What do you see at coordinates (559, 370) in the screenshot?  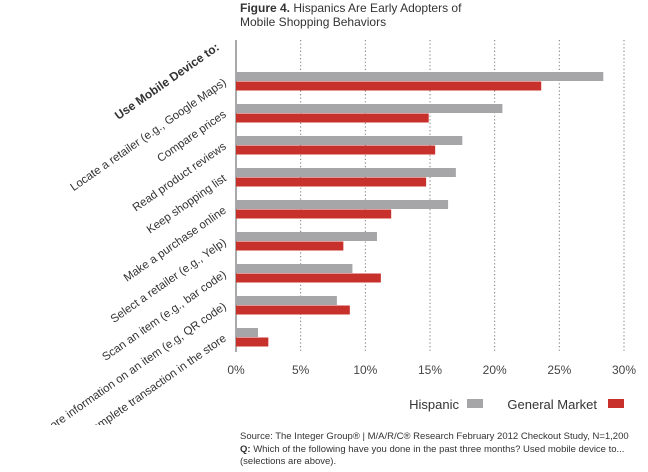 I see `x-tick-label: 25%` at bounding box center [559, 370].